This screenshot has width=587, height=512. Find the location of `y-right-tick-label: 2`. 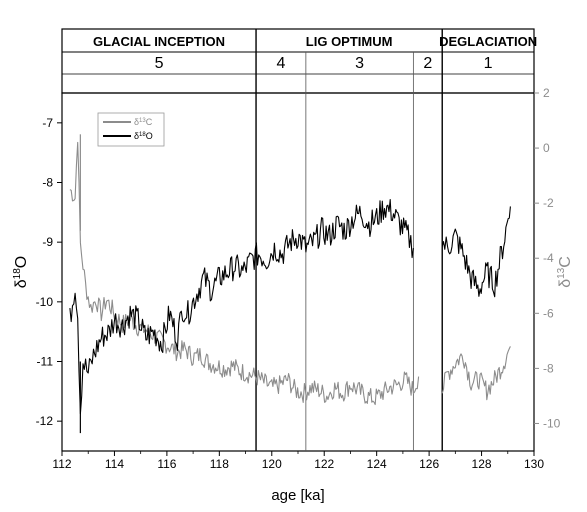

y-right-tick-label: 2 is located at coordinates (546, 93).